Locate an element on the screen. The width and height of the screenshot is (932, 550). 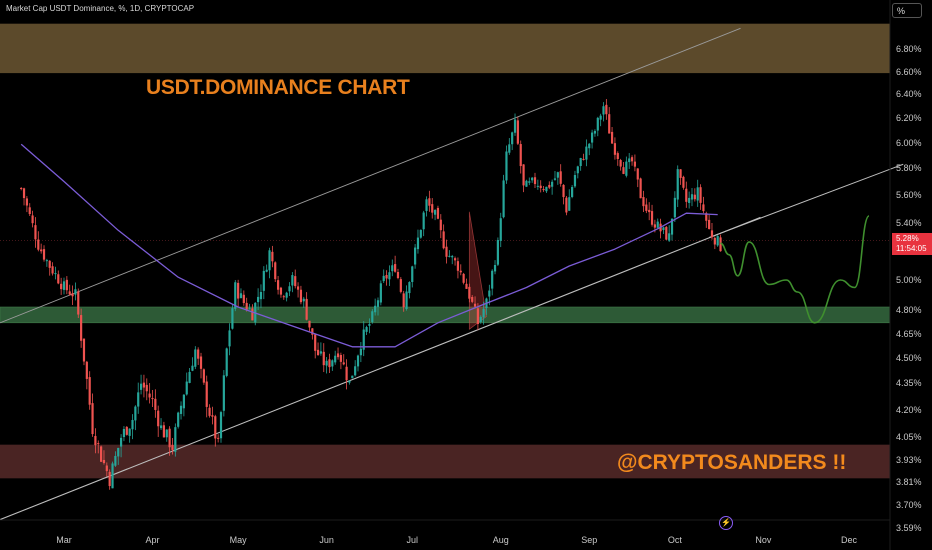
y-tick-label: 5.00% is located at coordinates (909, 280).